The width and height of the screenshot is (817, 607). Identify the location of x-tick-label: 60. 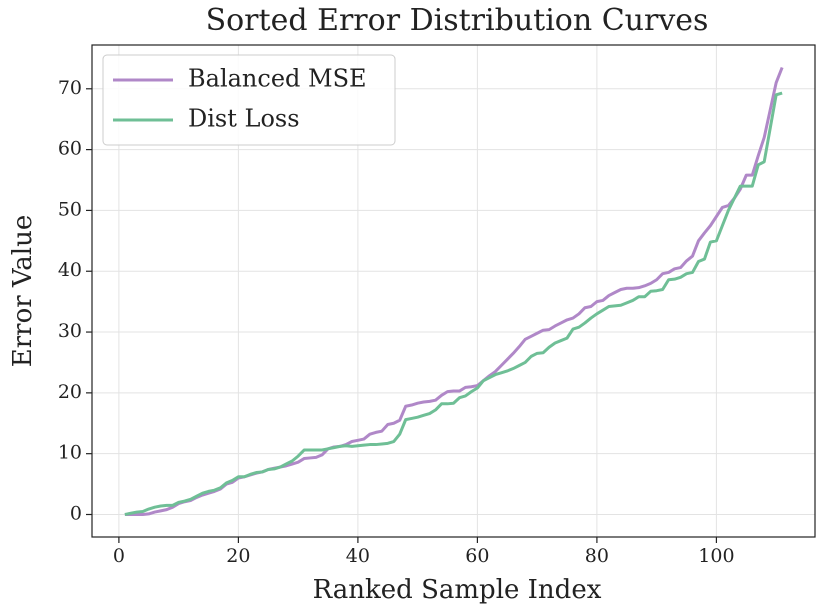
(477, 556).